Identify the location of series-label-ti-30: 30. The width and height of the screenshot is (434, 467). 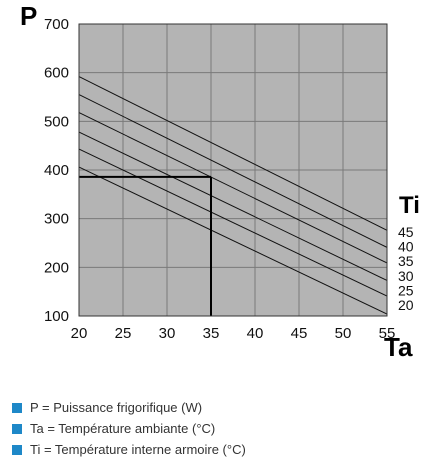
(406, 276).